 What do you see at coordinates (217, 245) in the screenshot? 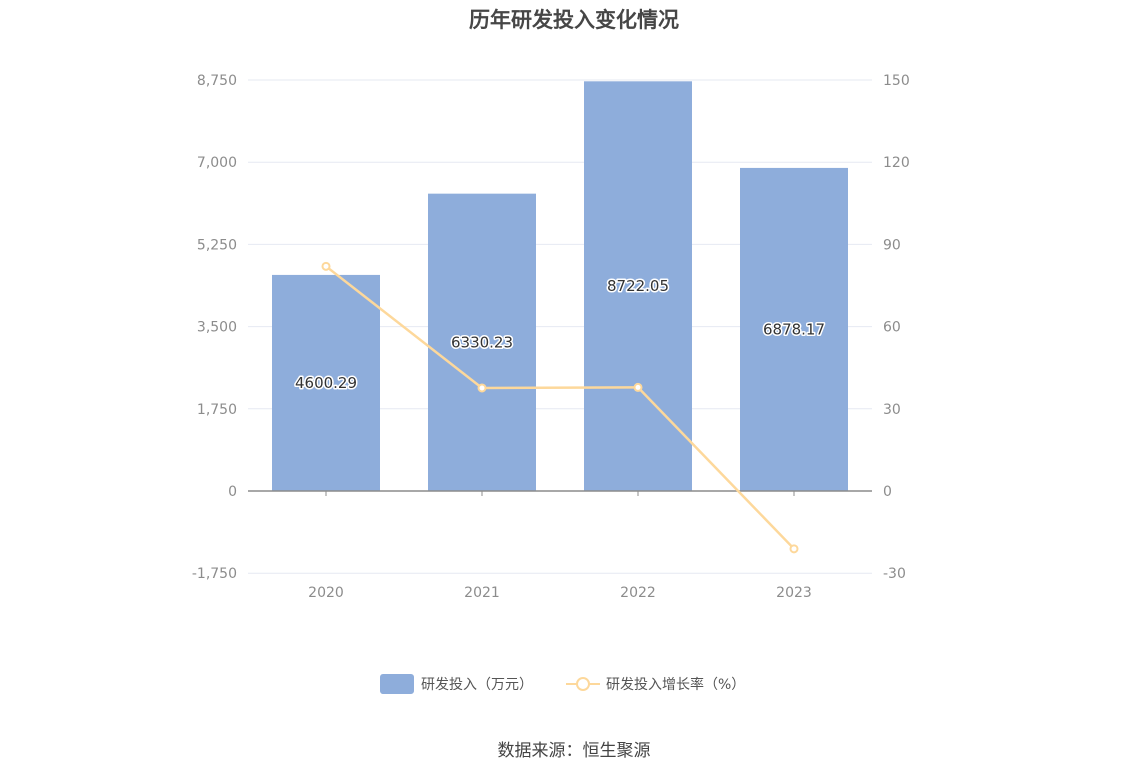
I see `y-left-tick-label: 5,250` at bounding box center [217, 245].